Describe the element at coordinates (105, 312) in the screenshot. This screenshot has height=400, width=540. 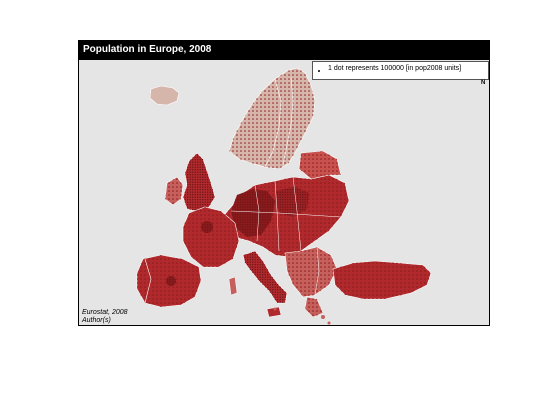
I see `source-note: Eurostat, 2008` at that location.